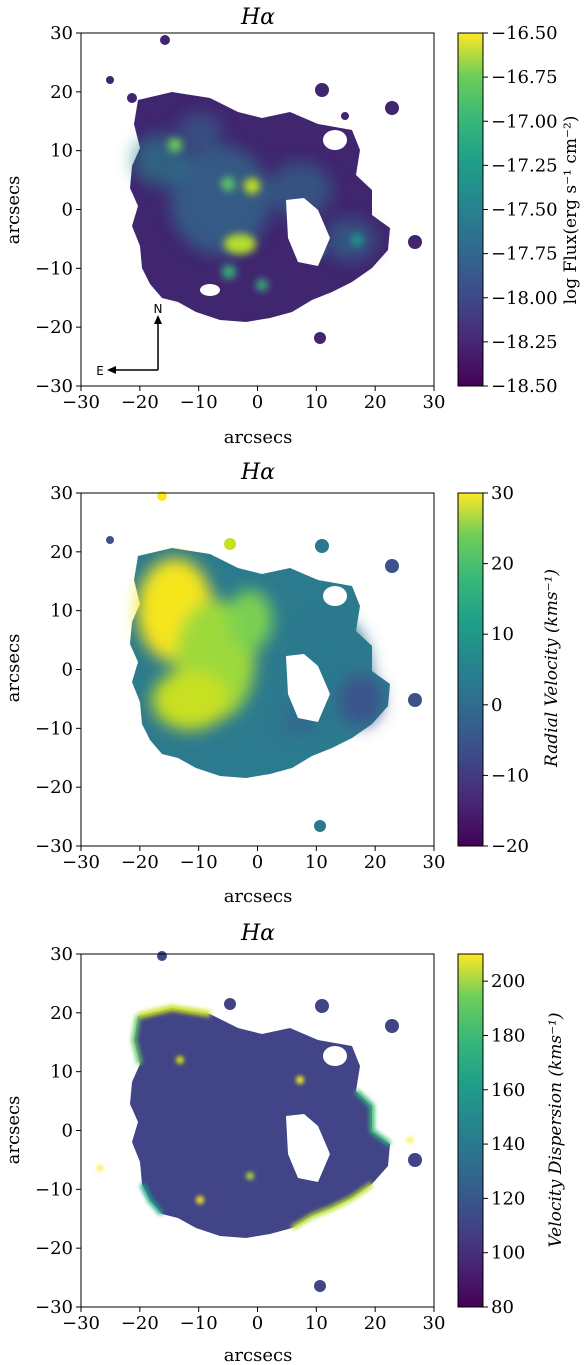  I want to click on panel-velocity-title: Hα, so click(257, 472).